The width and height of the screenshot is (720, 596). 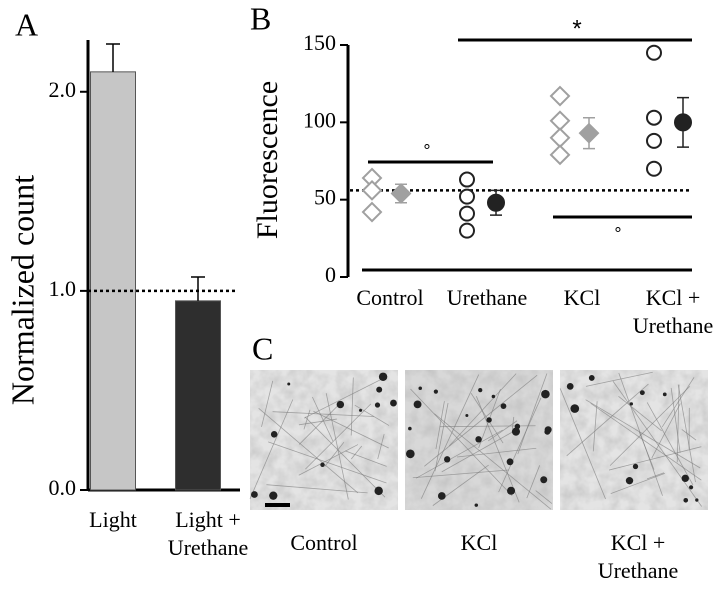 I want to click on y-axis-label: Normalized count, so click(x=22, y=290).